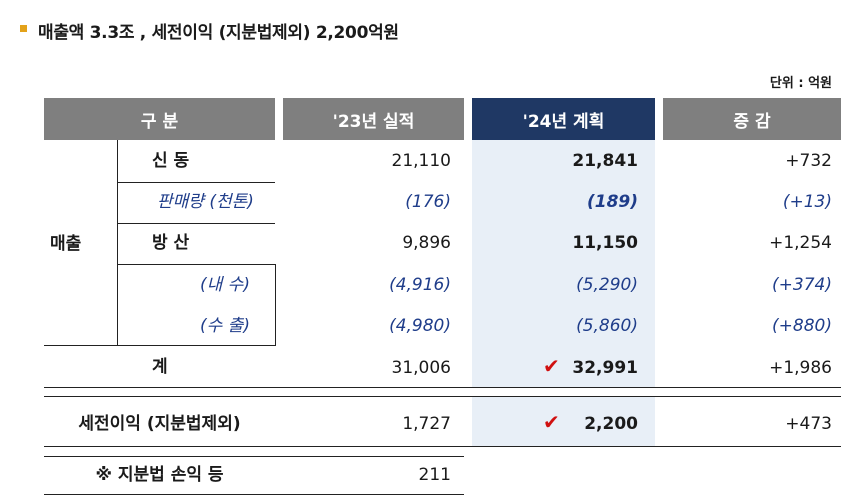 The width and height of the screenshot is (856, 500). What do you see at coordinates (254, 494) in the screenshot?
I see `equity-bottom-line` at bounding box center [254, 494].